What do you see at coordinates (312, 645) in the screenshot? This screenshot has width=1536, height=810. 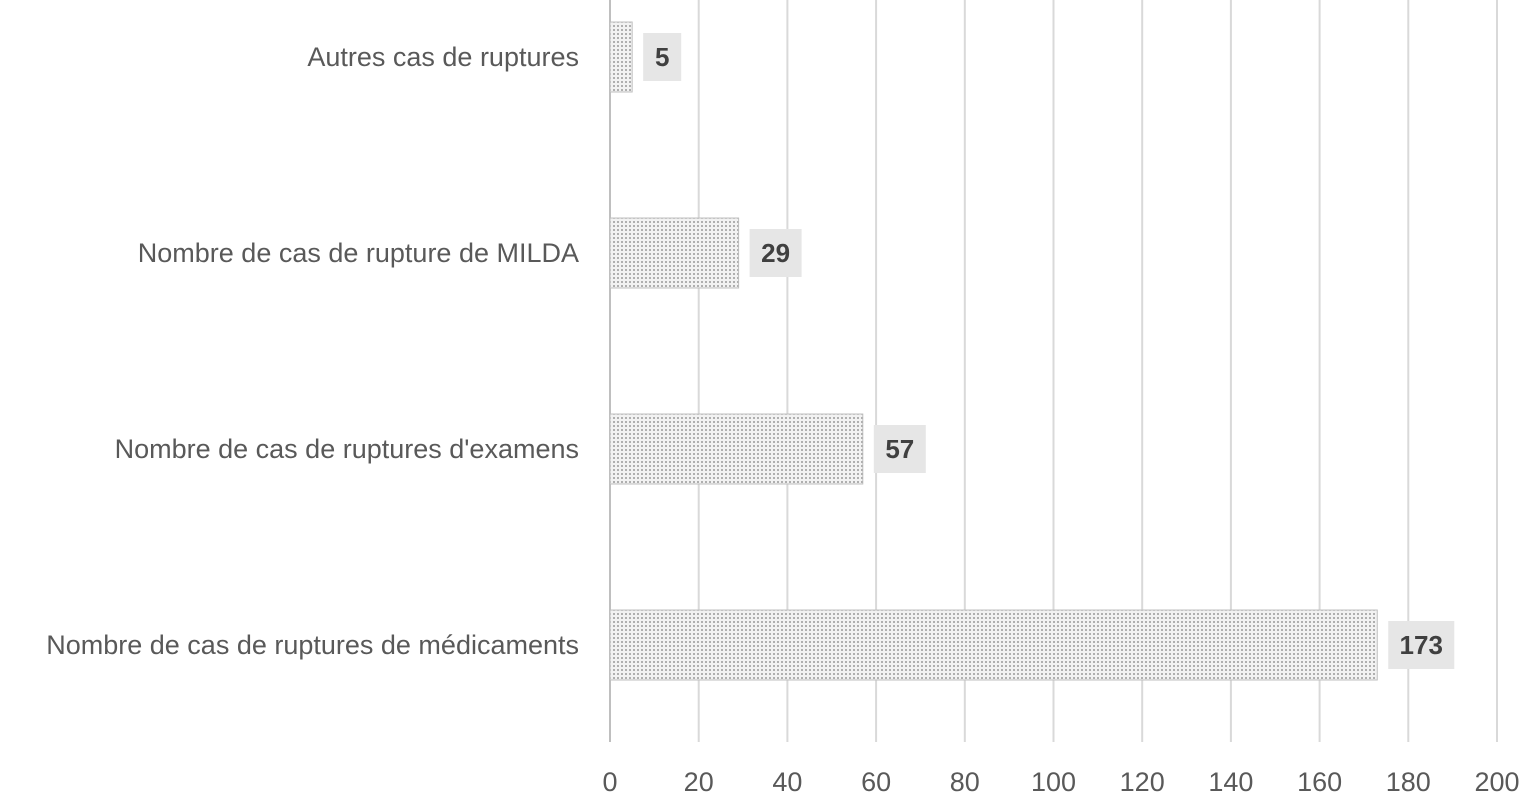 I see `category-label: Nombre de cas de ruptures de médicaments` at bounding box center [312, 645].